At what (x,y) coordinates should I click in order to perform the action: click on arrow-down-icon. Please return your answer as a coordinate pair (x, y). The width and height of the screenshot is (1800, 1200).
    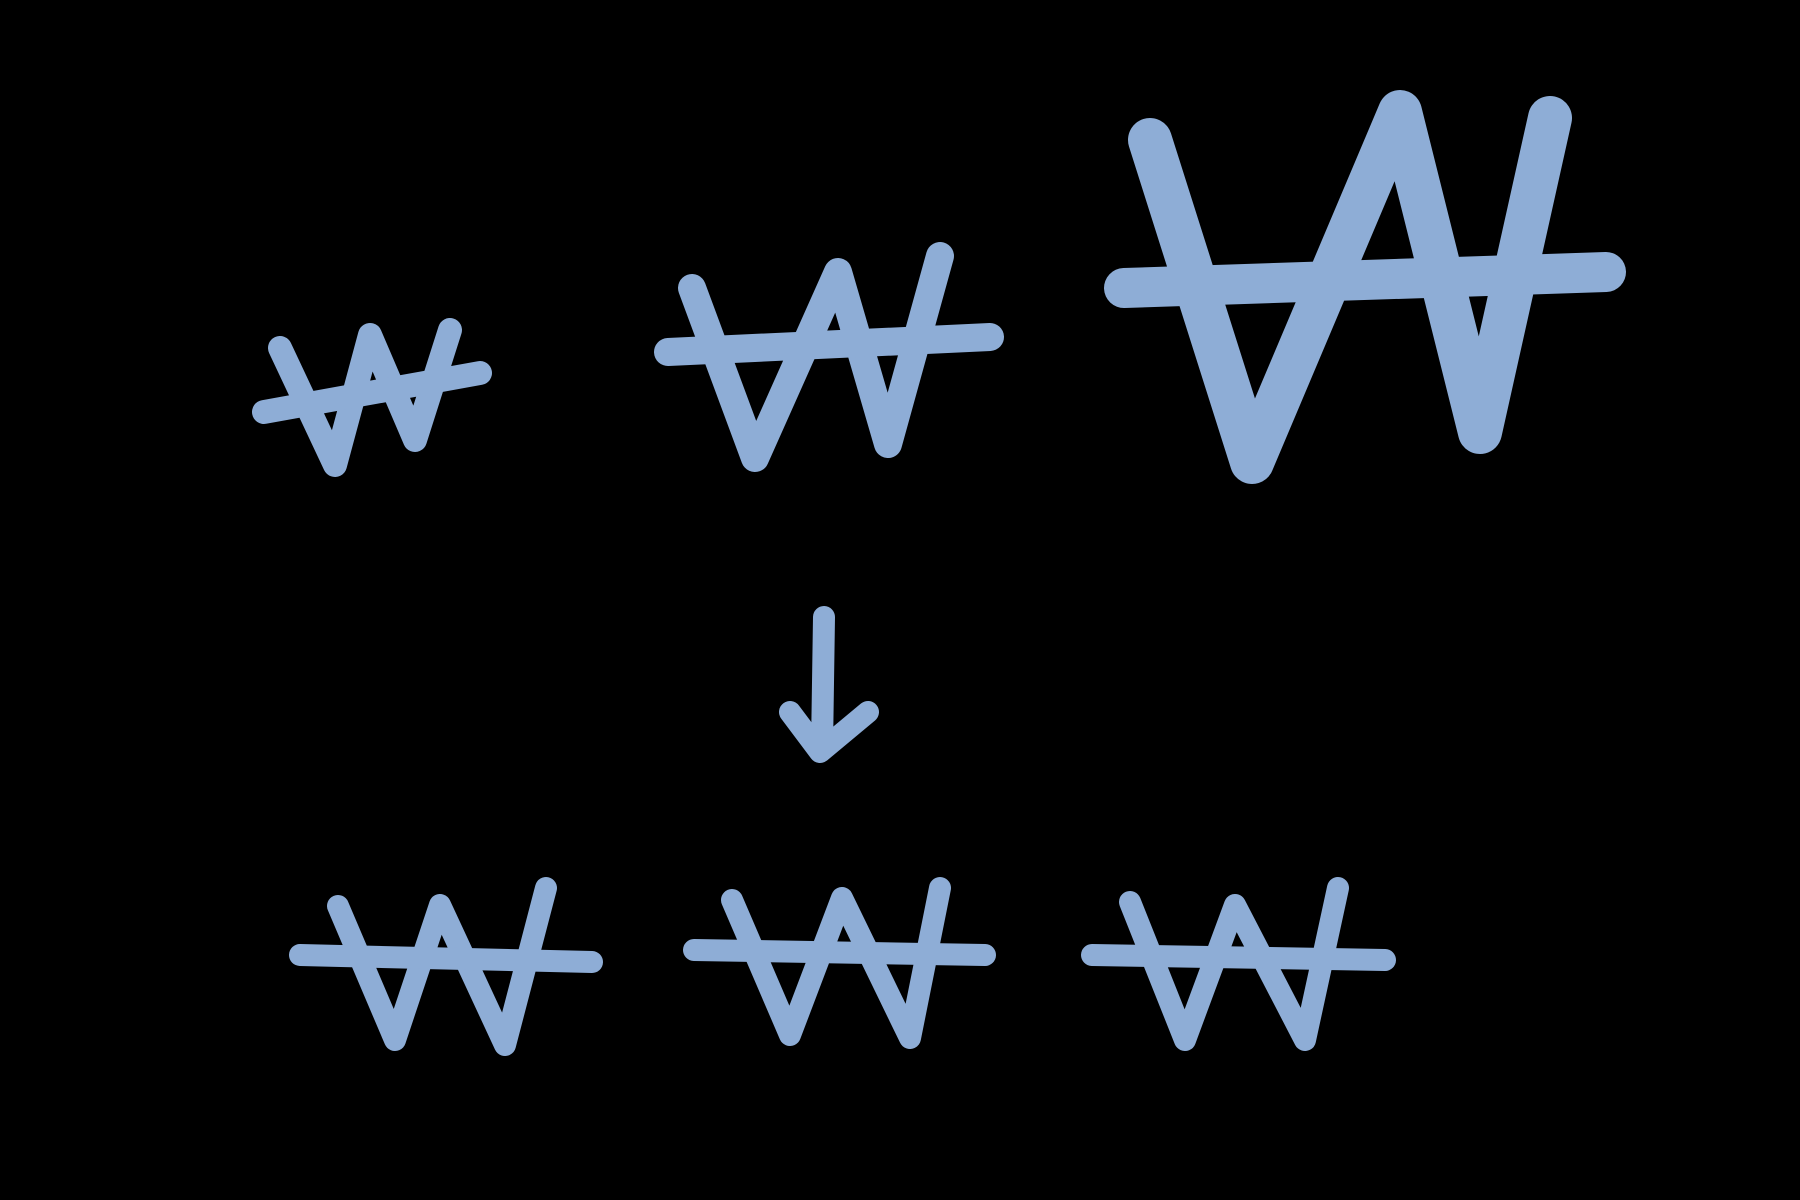
    Looking at the image, I should click on (829, 684).